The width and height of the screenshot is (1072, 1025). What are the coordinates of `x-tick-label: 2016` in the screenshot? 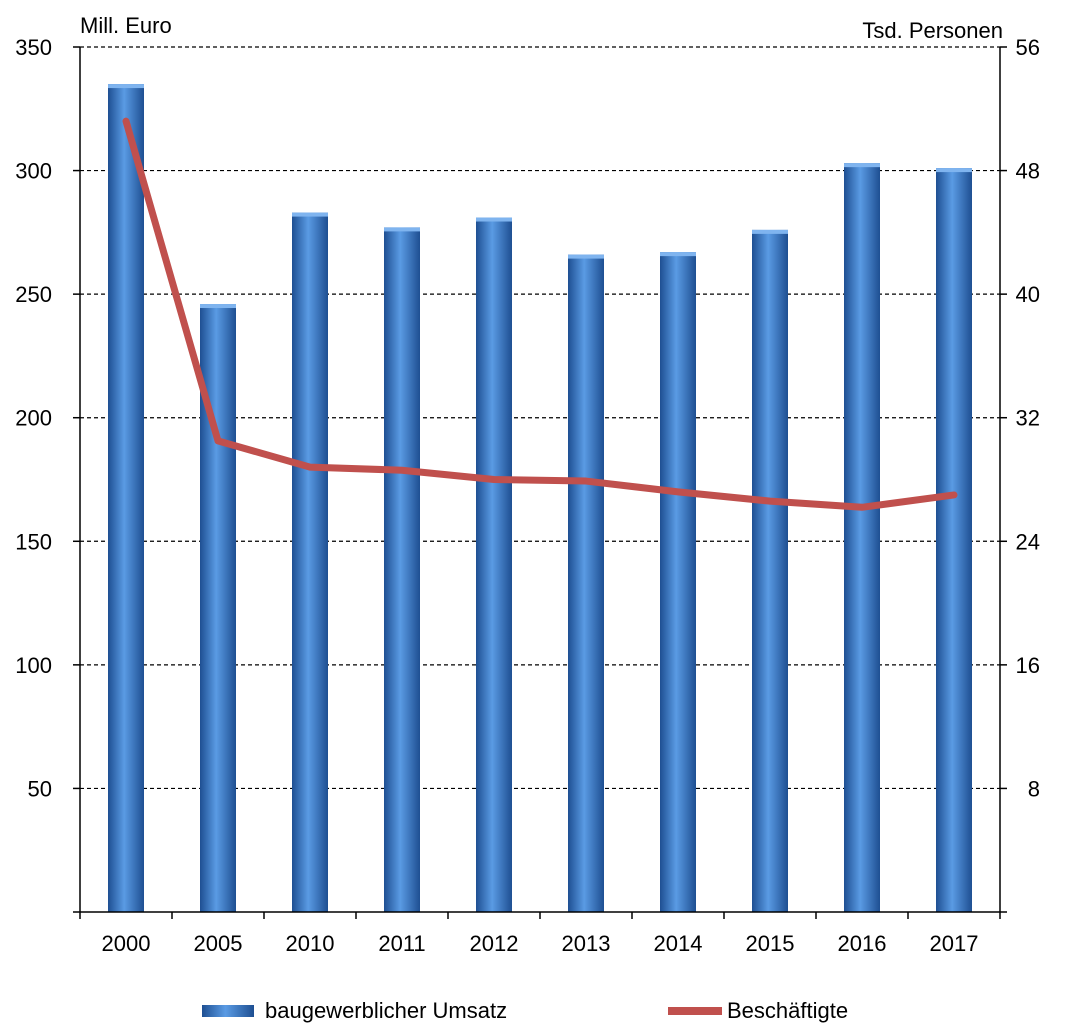 It's located at (862, 943).